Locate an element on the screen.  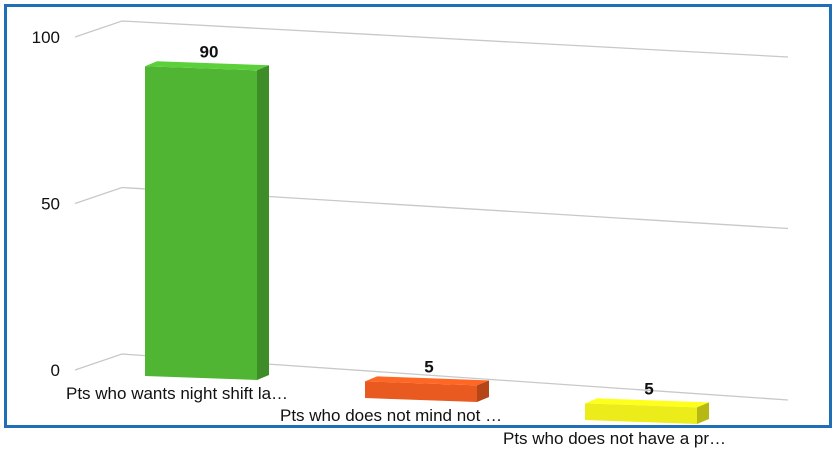
y-tick-label: 100 is located at coordinates (46, 37).